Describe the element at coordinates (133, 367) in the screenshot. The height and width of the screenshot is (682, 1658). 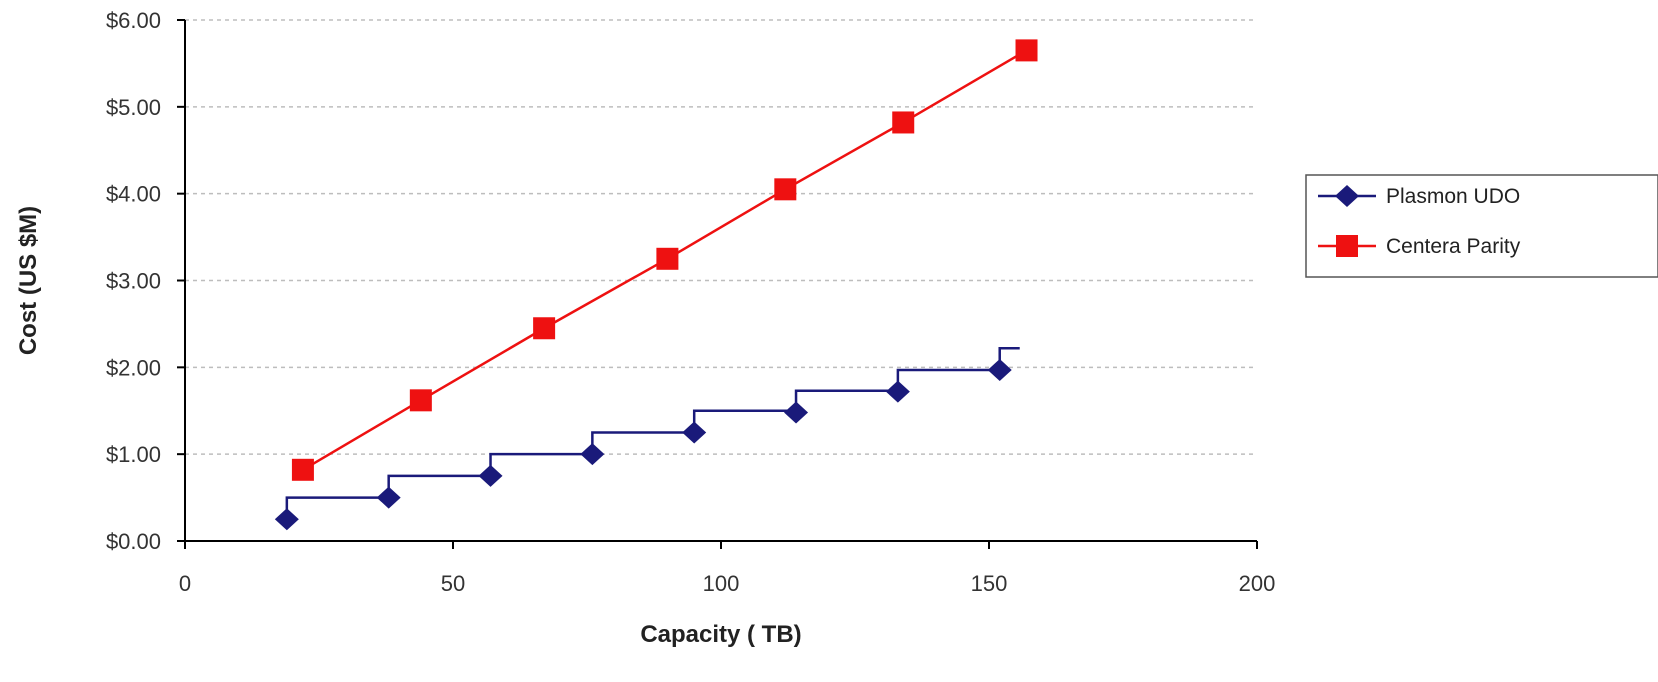
I see `y-tick-label: $2.00` at that location.